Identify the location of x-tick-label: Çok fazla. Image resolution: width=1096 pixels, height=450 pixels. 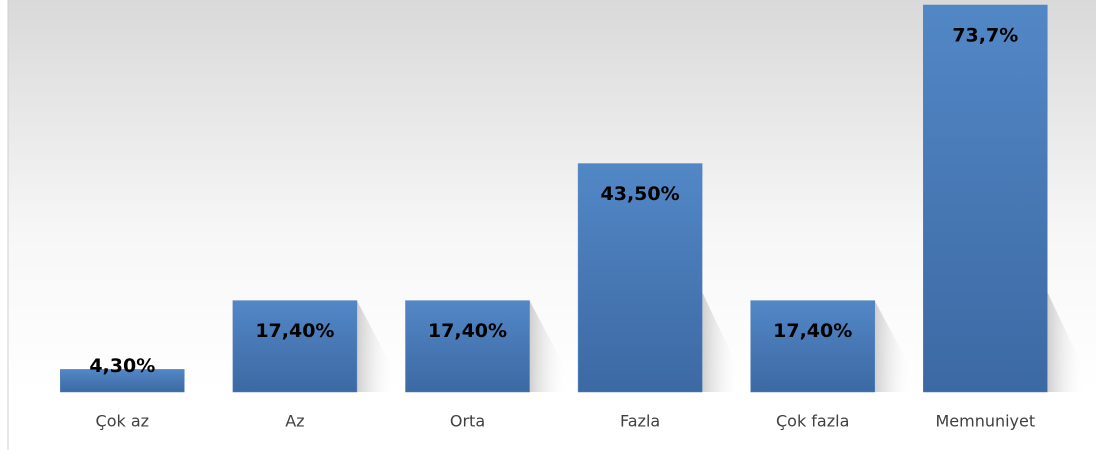
(812, 421).